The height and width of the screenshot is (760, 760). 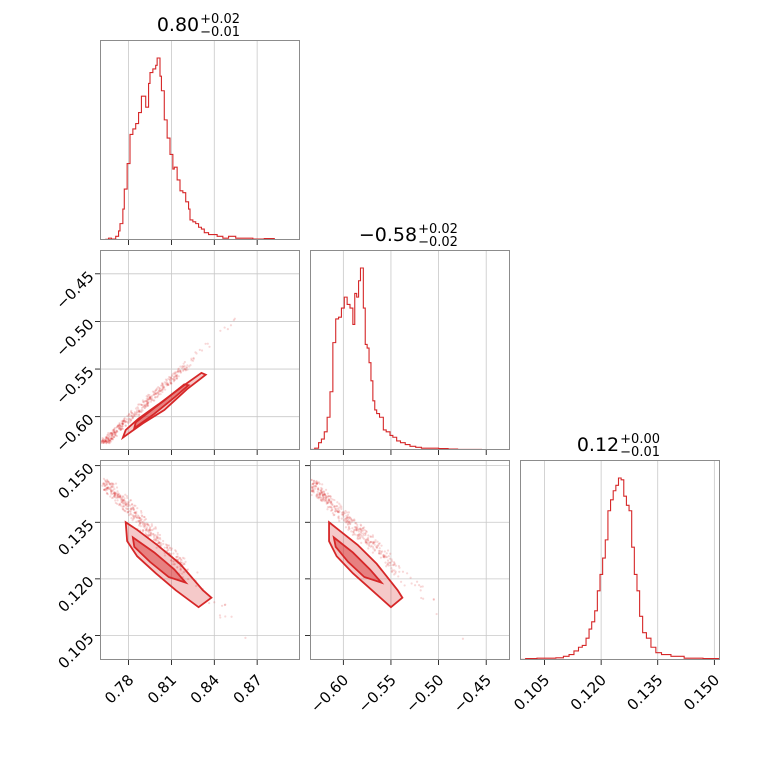 What do you see at coordinates (701, 692) in the screenshot?
I see `x-tick-label: 0.150` at bounding box center [701, 692].